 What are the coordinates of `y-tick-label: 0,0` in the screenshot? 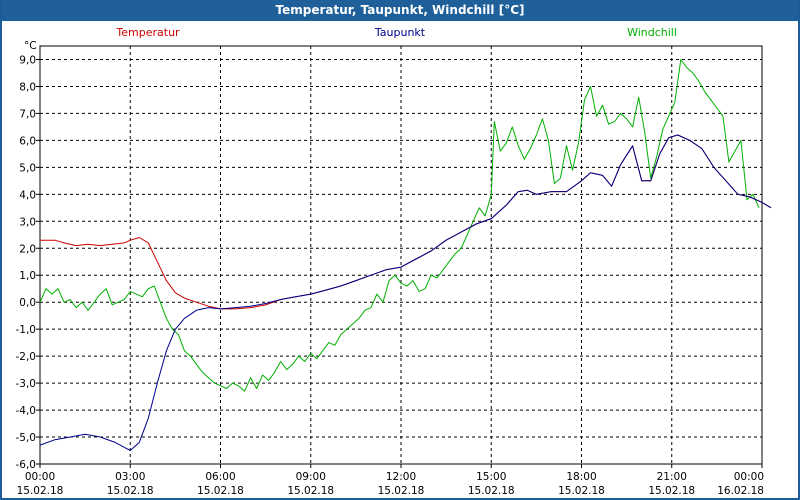 It's located at (27, 303).